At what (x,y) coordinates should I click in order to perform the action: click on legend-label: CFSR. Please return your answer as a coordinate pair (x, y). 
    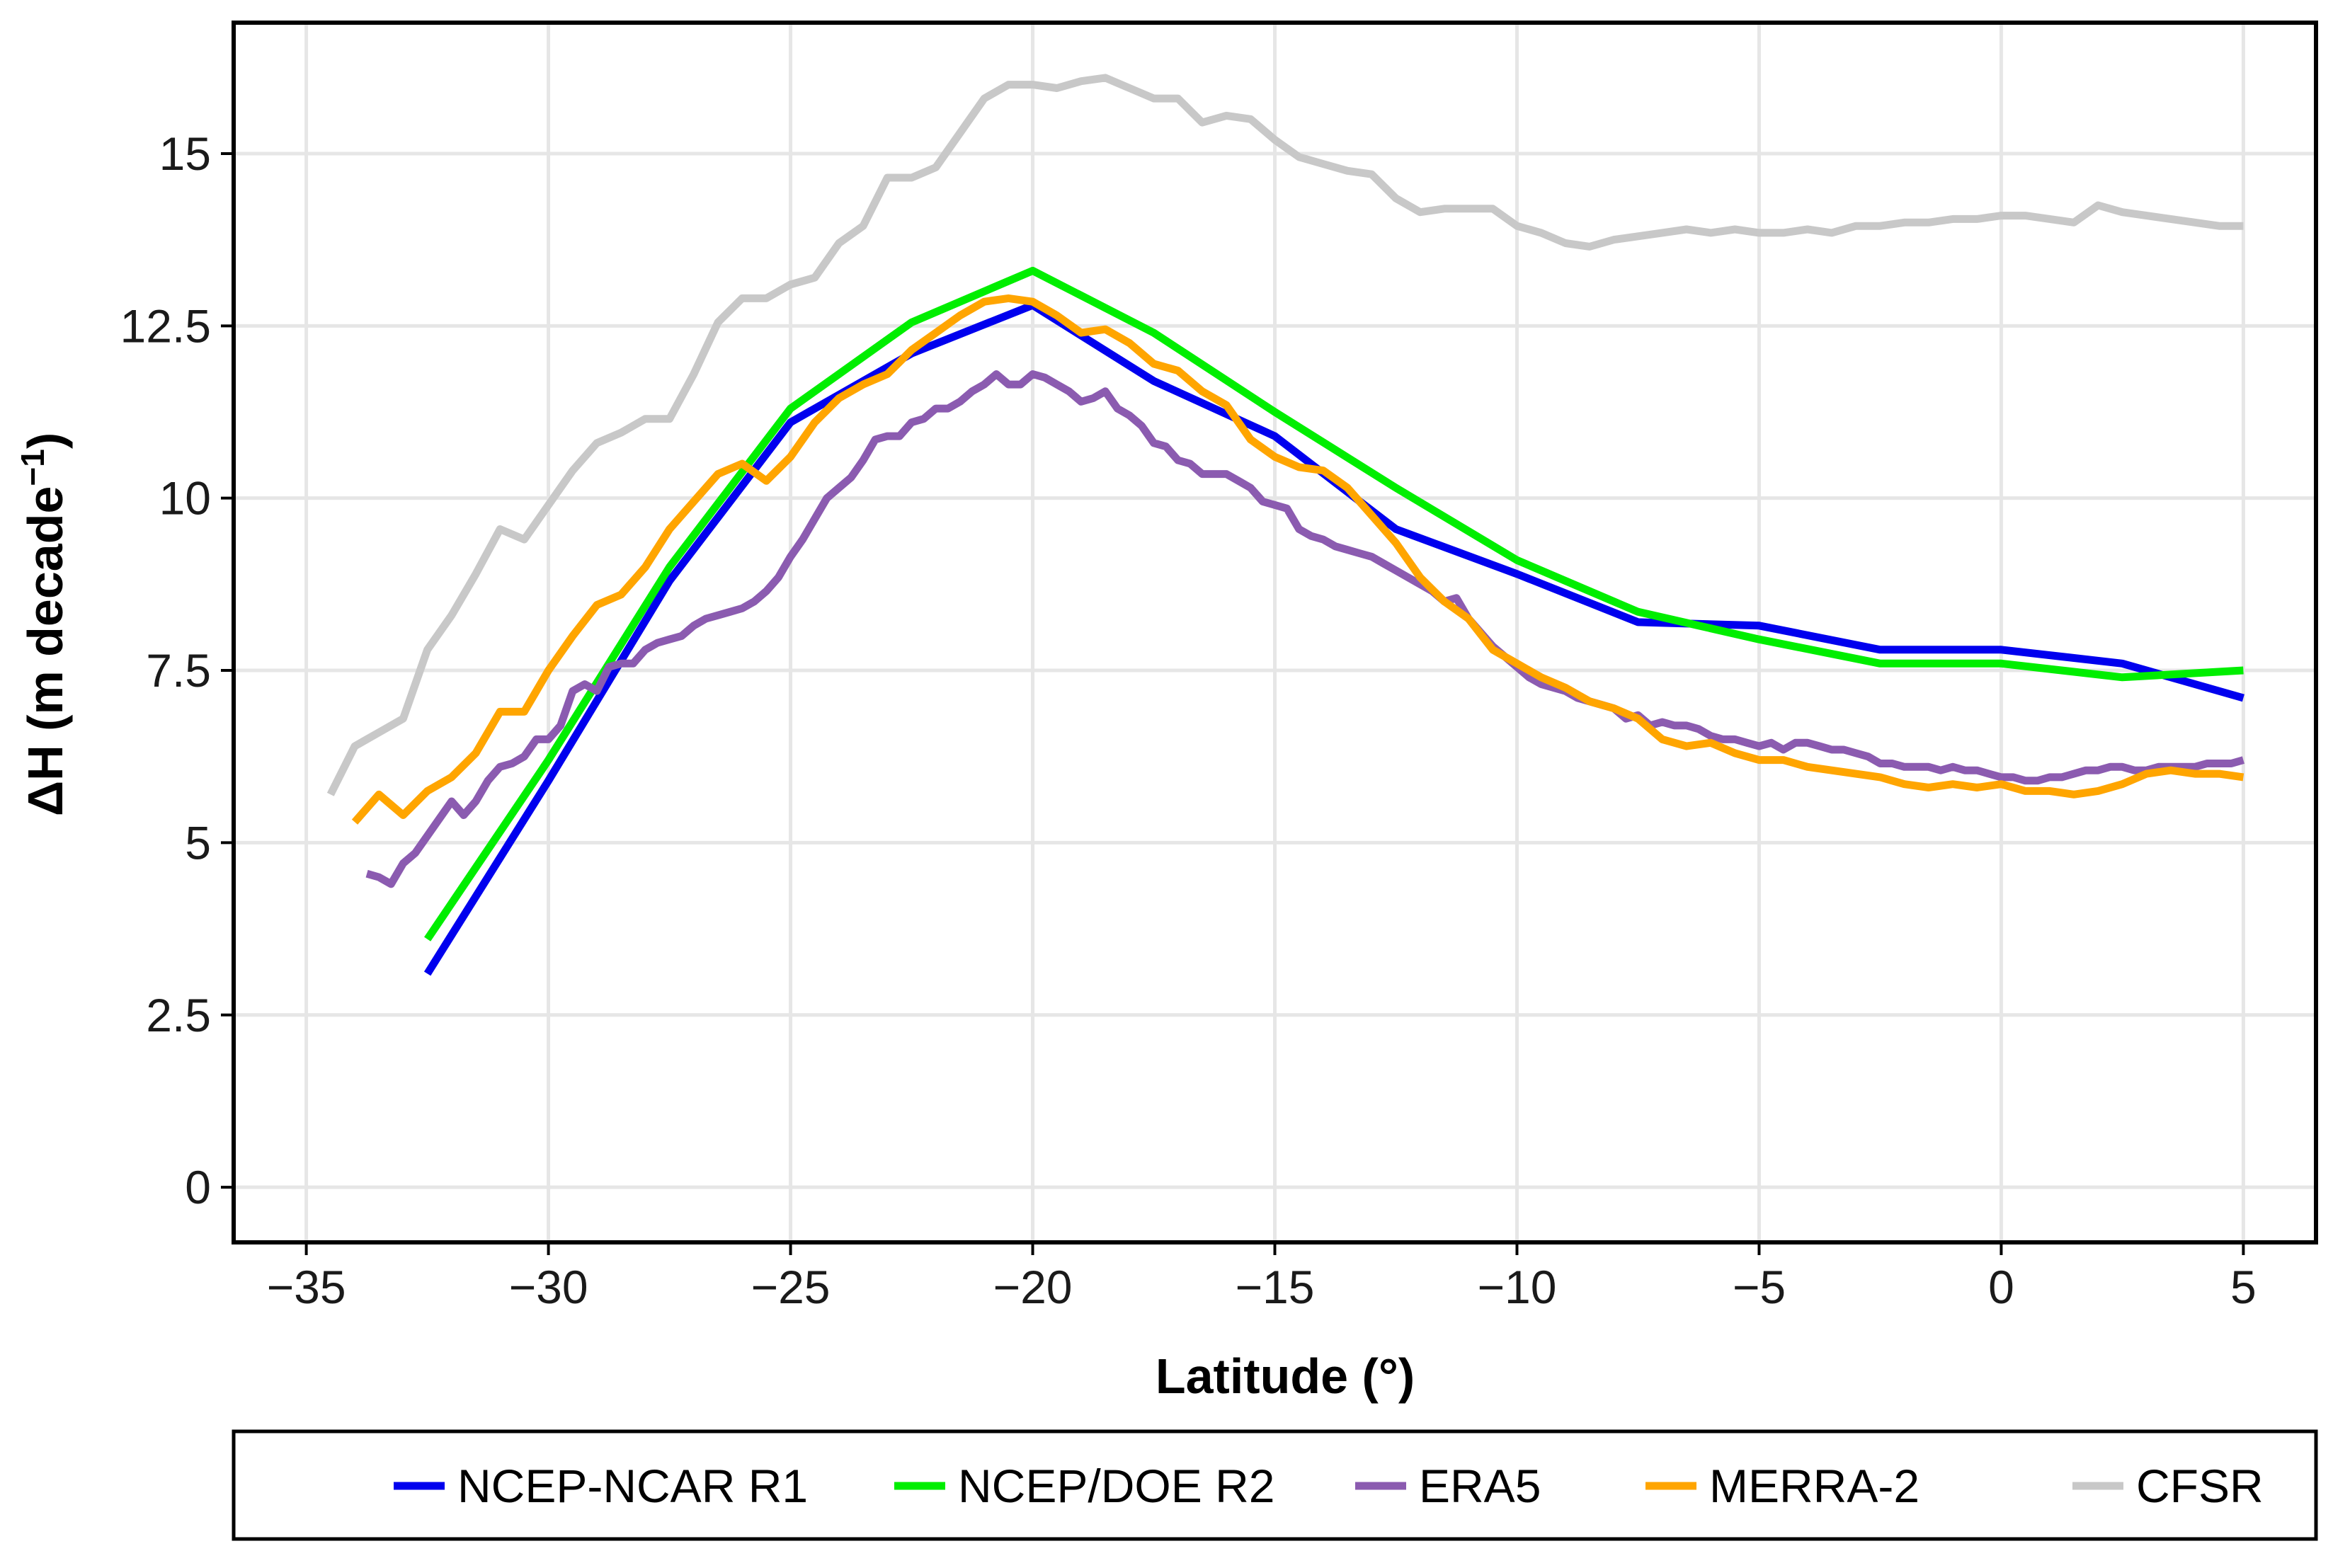
    Looking at the image, I should click on (2200, 1486).